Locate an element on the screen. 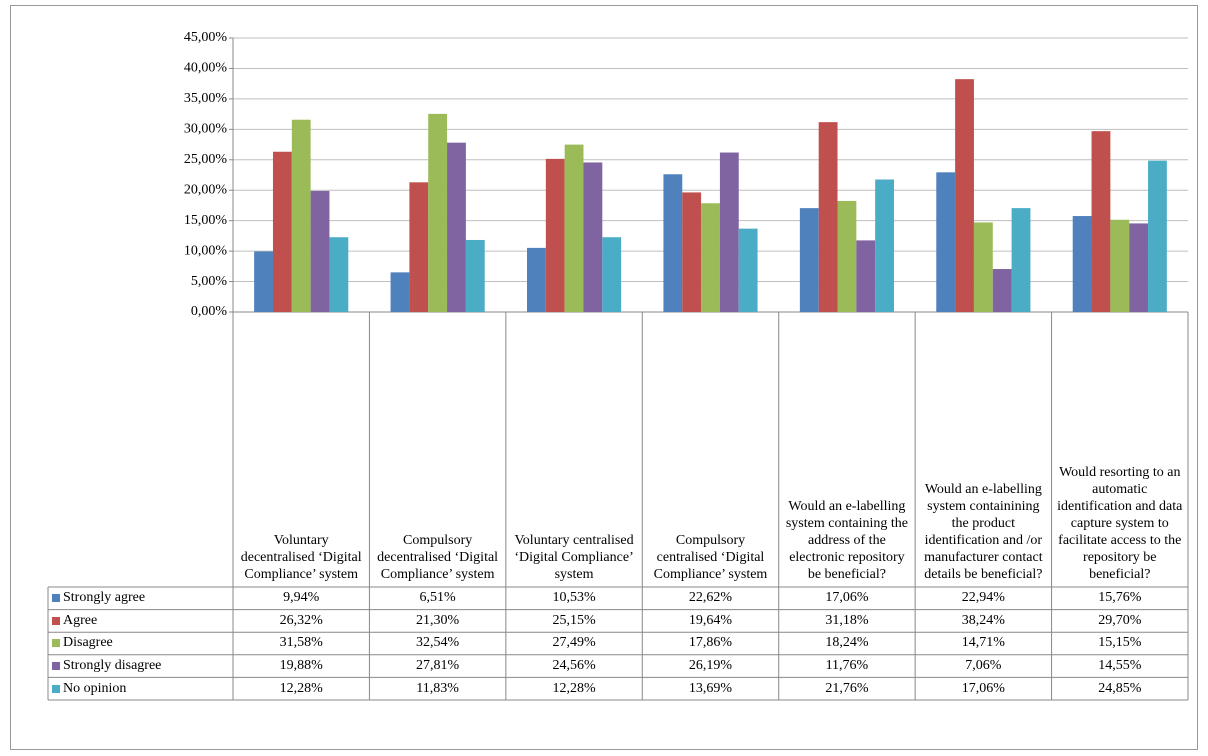  table-value: 15,15% is located at coordinates (1120, 643).